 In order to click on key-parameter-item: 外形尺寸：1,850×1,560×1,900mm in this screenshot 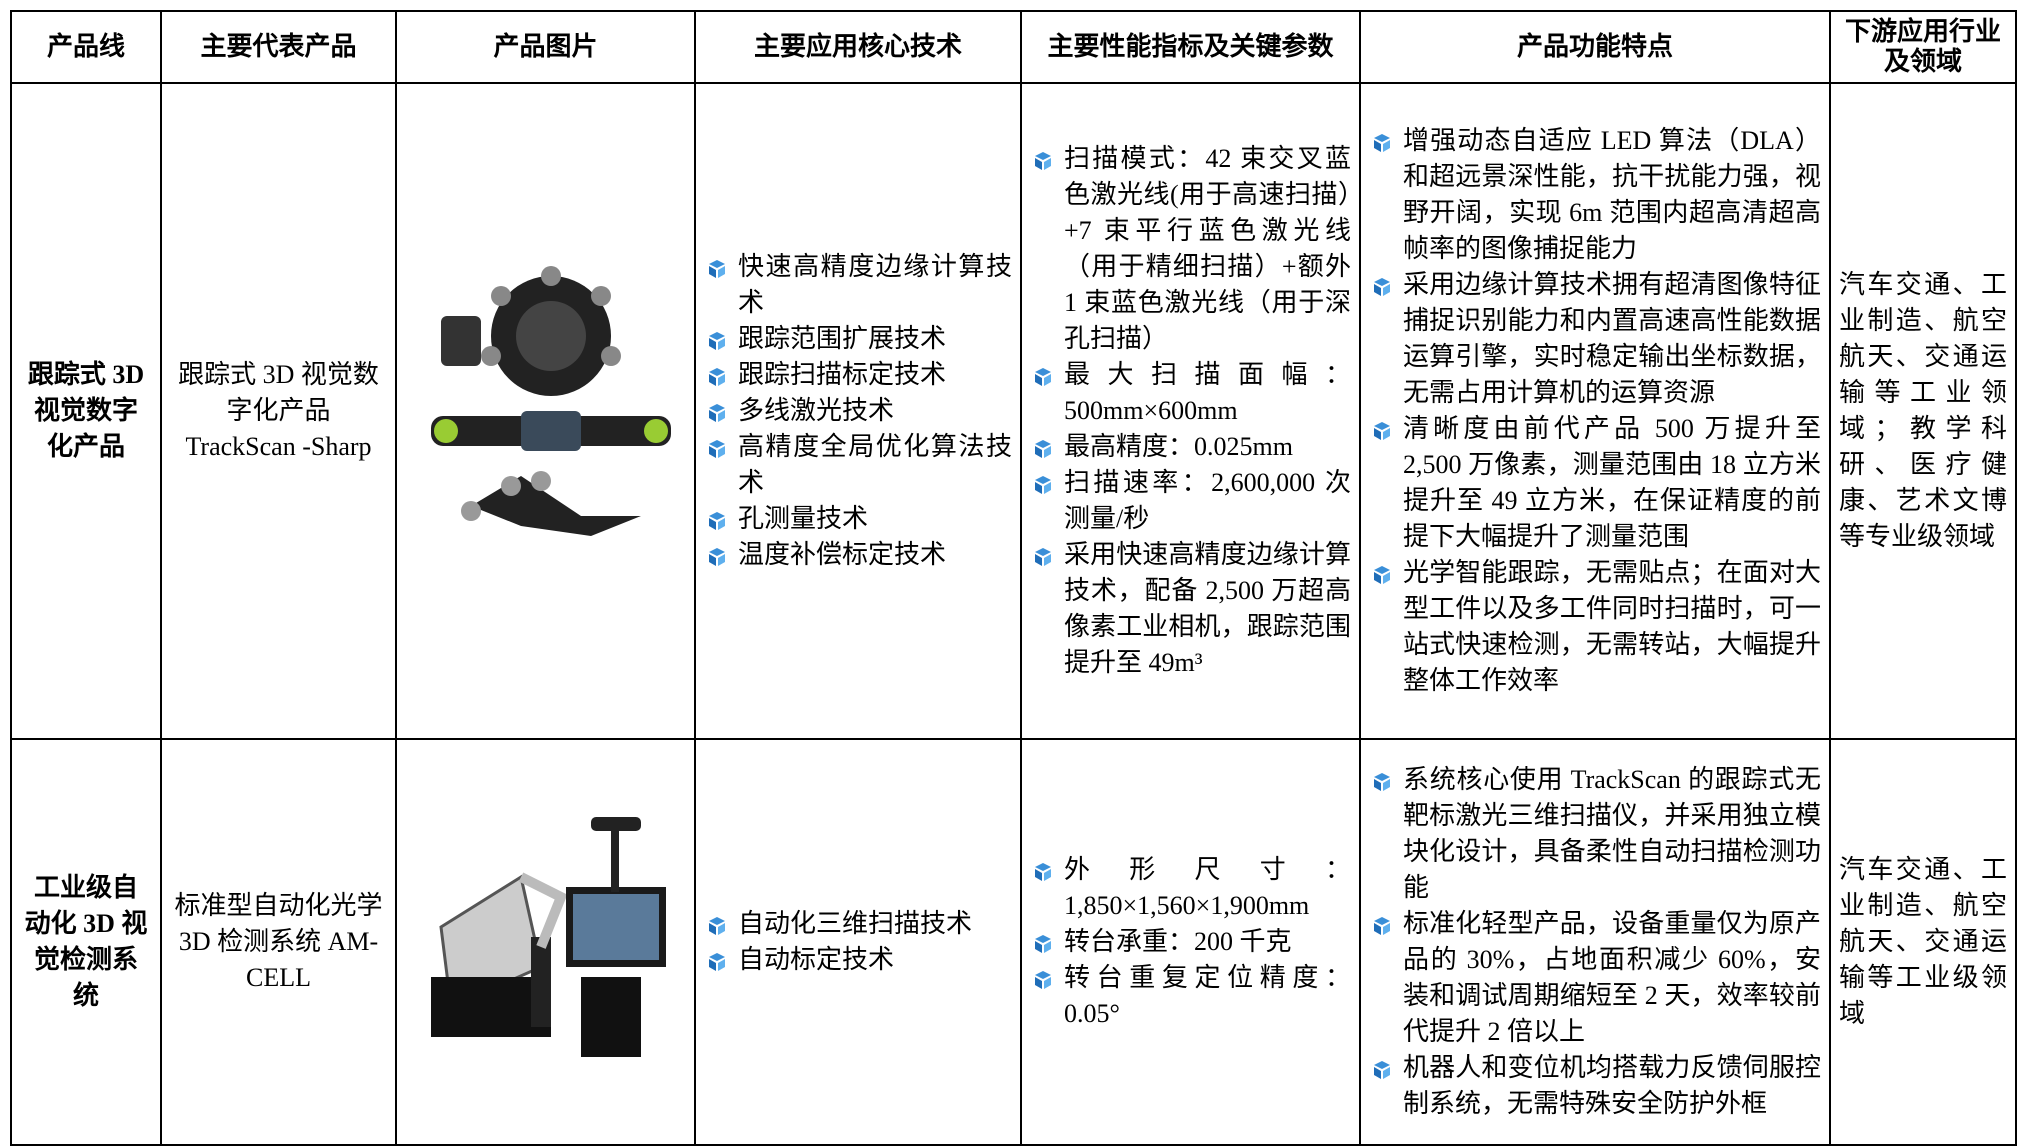, I will do `click(1190, 888)`.